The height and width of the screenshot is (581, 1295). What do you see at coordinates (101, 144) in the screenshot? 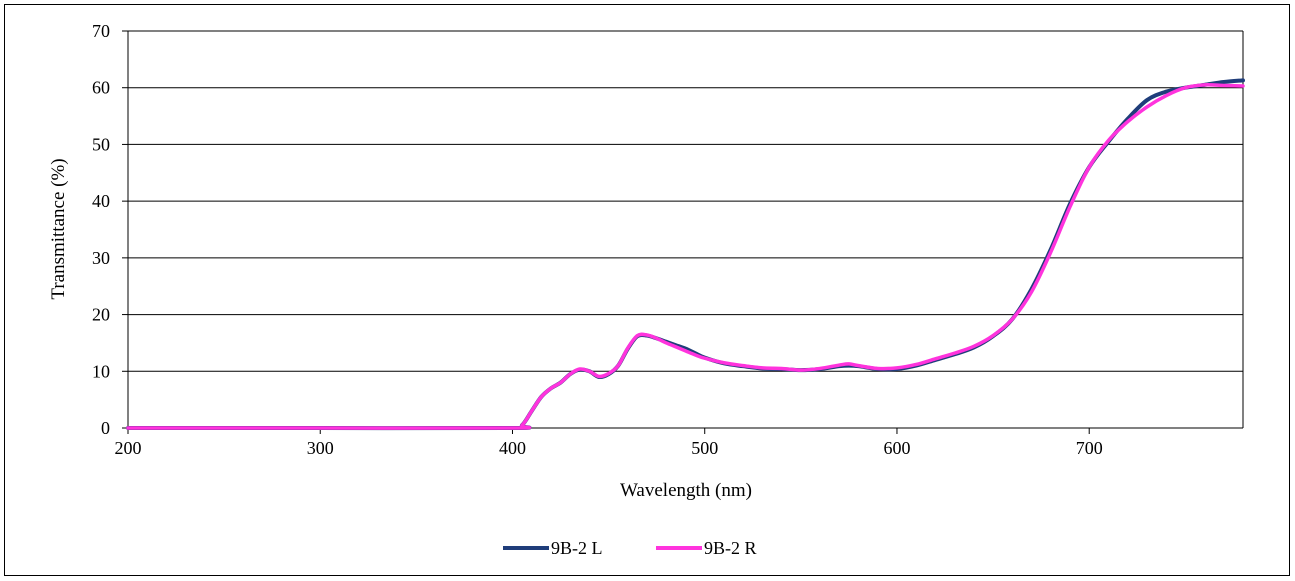
I see `y-tick-label-50: 50` at bounding box center [101, 144].